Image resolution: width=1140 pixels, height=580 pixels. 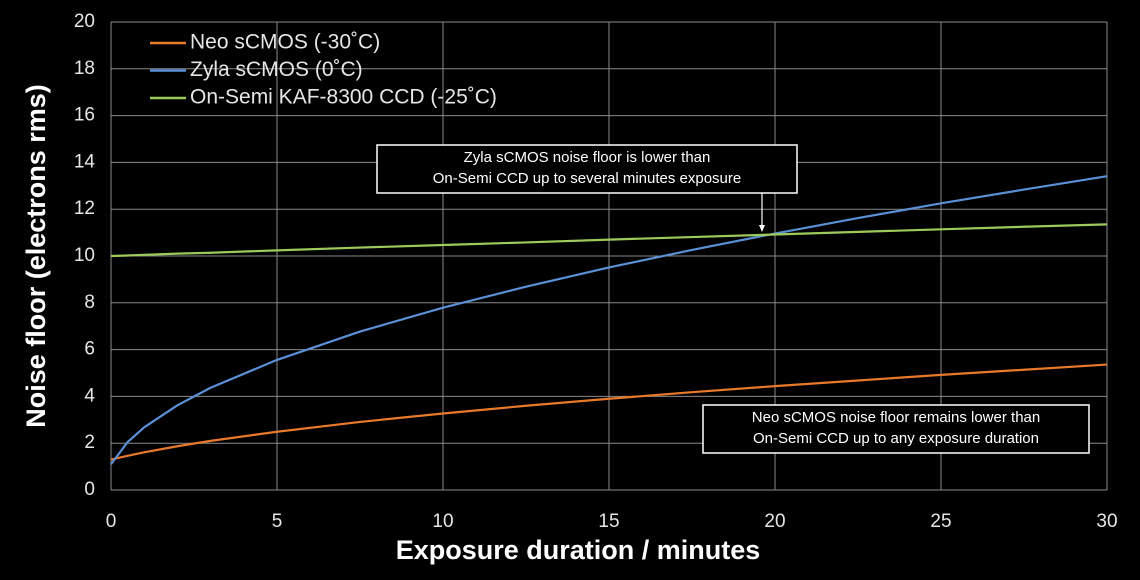 What do you see at coordinates (89, 489) in the screenshot?
I see `y-tick-label: 0` at bounding box center [89, 489].